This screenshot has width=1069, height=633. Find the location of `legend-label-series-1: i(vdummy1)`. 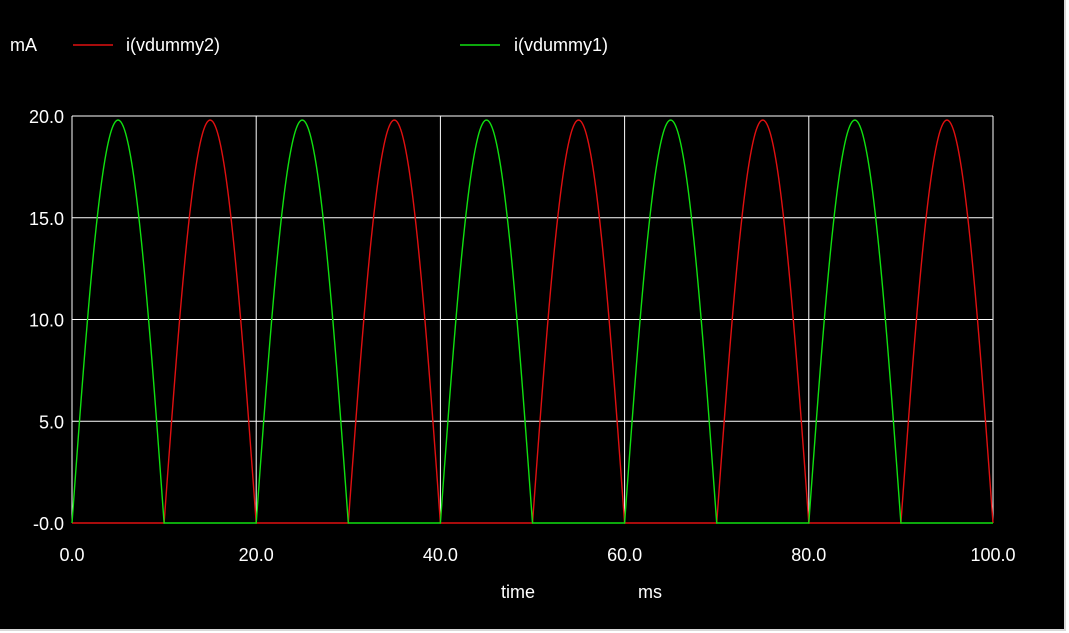

legend-label-series-1: i(vdummy1) is located at coordinates (561, 45).